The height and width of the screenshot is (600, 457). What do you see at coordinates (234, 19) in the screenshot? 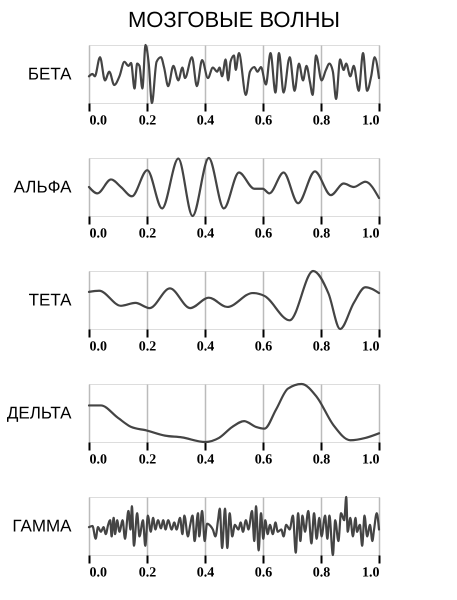
I see `chart-title: МОЗГОВЫЕ ВОЛНЫ` at bounding box center [234, 19].